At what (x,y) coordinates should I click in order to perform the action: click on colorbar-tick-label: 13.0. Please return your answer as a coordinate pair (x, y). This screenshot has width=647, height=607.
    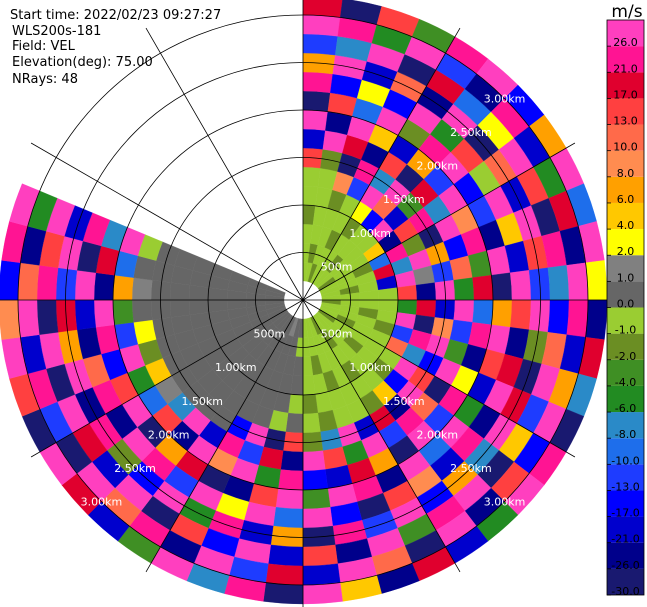
    Looking at the image, I should click on (625, 121).